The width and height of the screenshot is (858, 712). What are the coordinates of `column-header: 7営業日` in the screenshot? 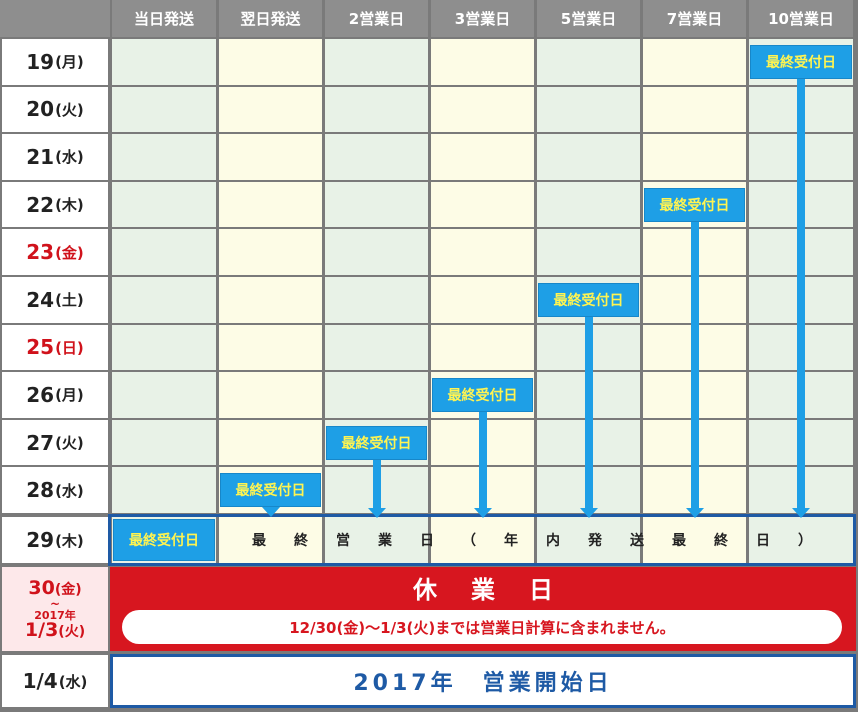 It's located at (694, 18).